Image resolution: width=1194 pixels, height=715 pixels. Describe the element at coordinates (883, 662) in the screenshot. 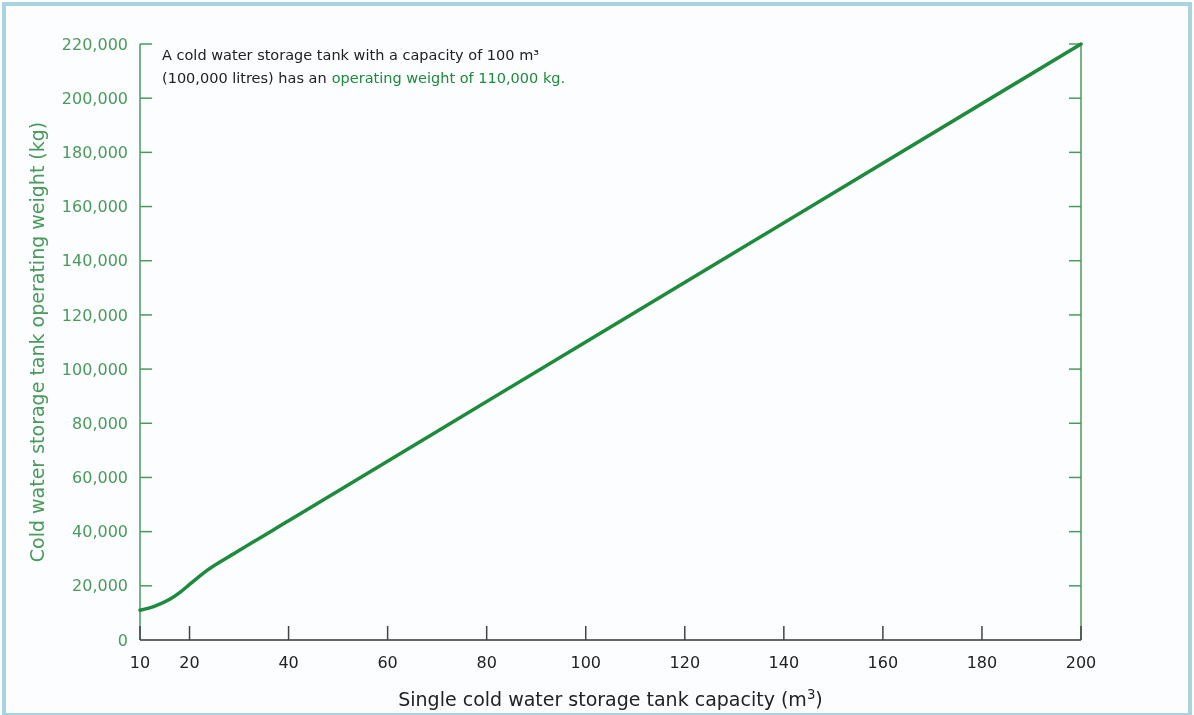

I see `x-tick-label: 160` at that location.